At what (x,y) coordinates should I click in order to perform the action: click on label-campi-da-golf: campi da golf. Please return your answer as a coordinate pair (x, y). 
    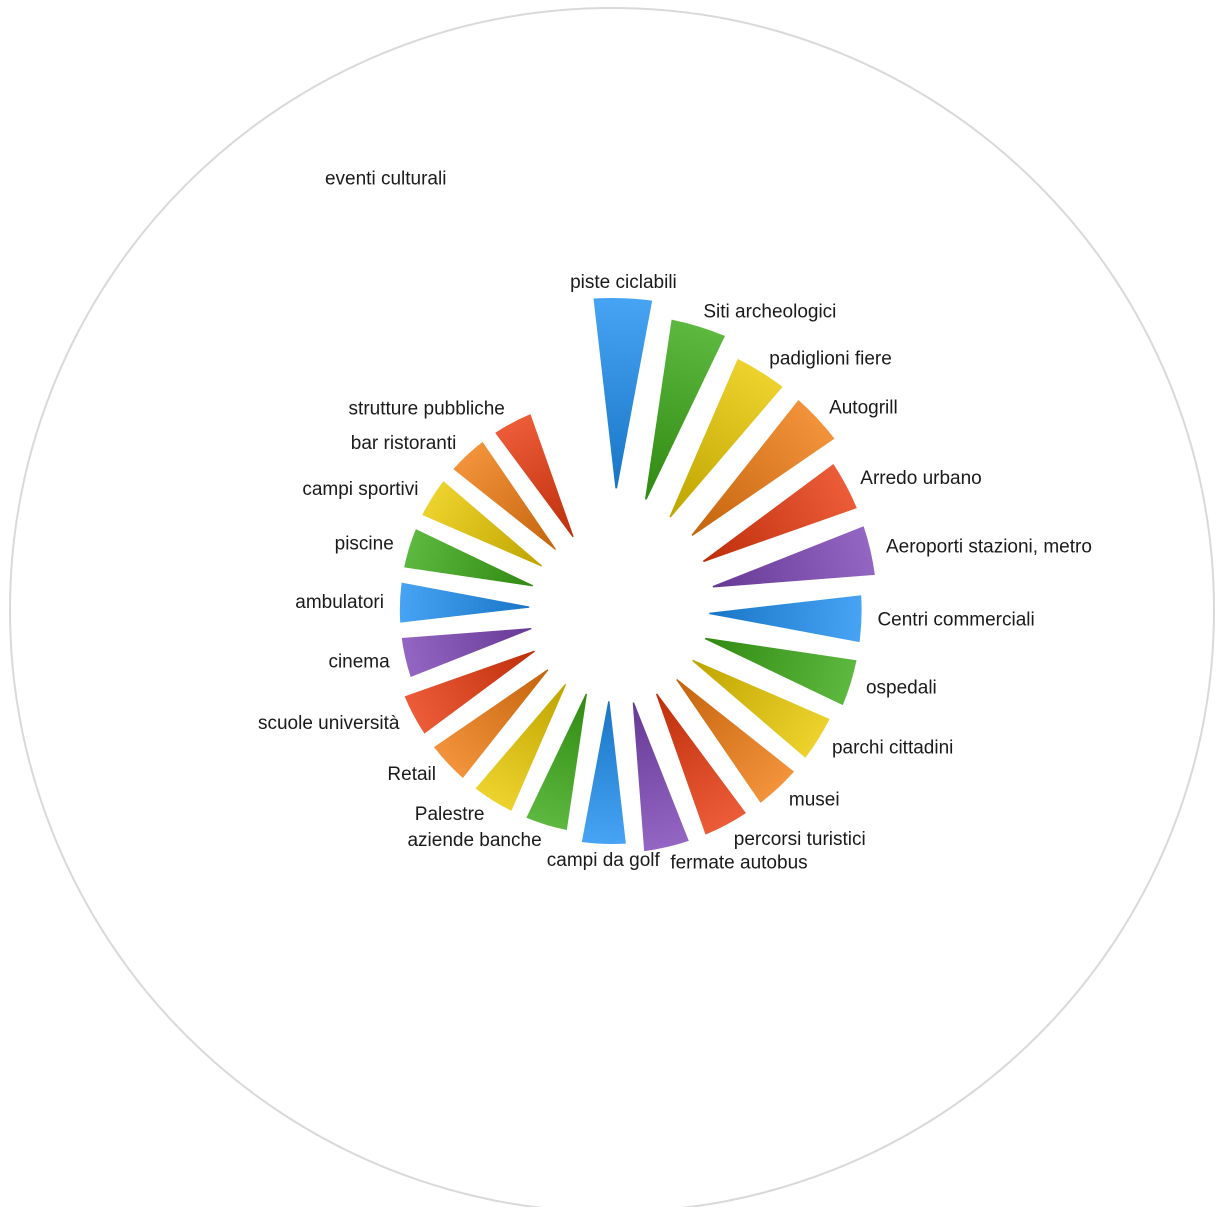
    Looking at the image, I should click on (604, 860).